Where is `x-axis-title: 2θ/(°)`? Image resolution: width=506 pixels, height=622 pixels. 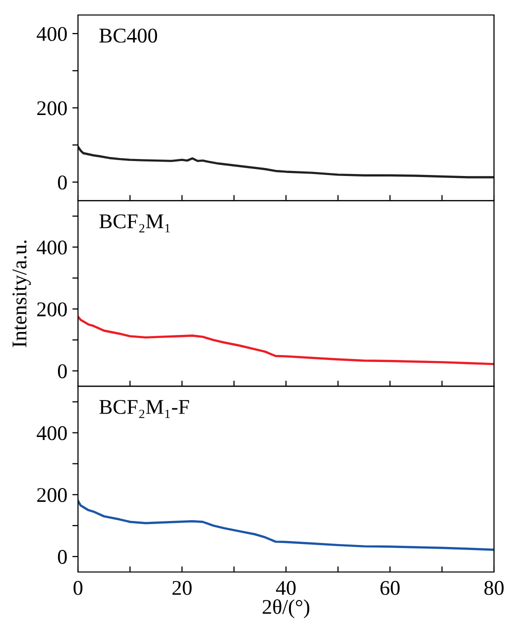 x-axis-title: 2θ/(°) is located at coordinates (286, 608).